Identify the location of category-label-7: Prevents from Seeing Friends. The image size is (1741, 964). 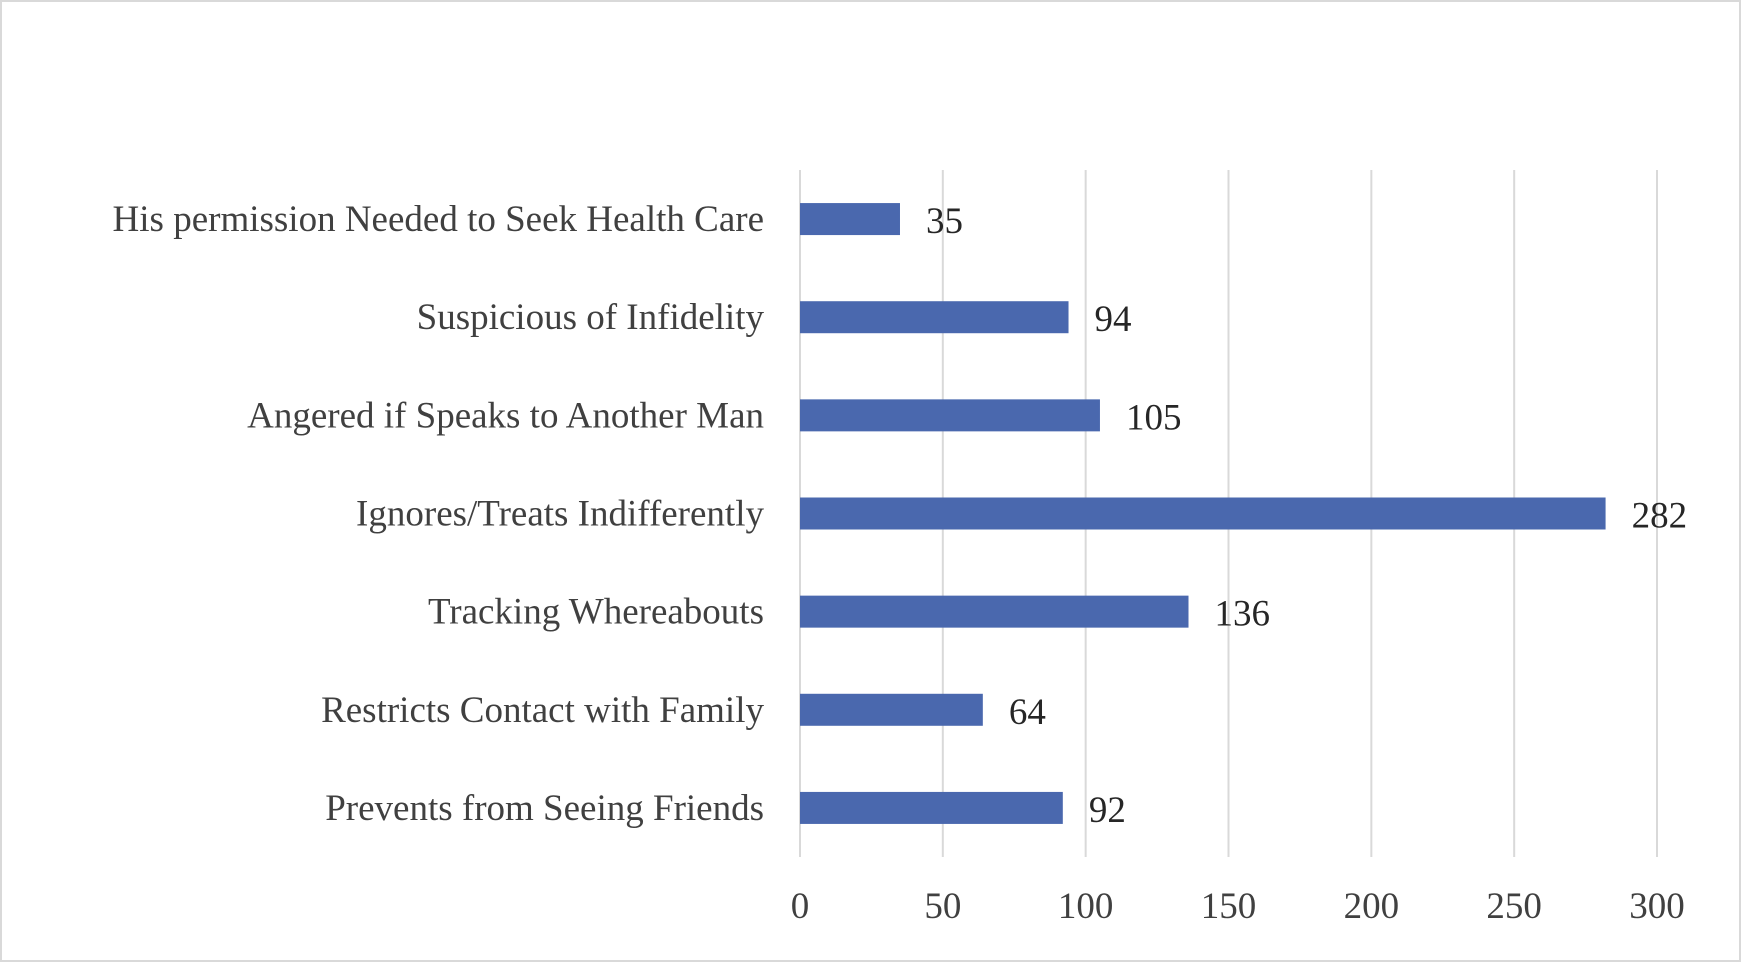
(544, 808).